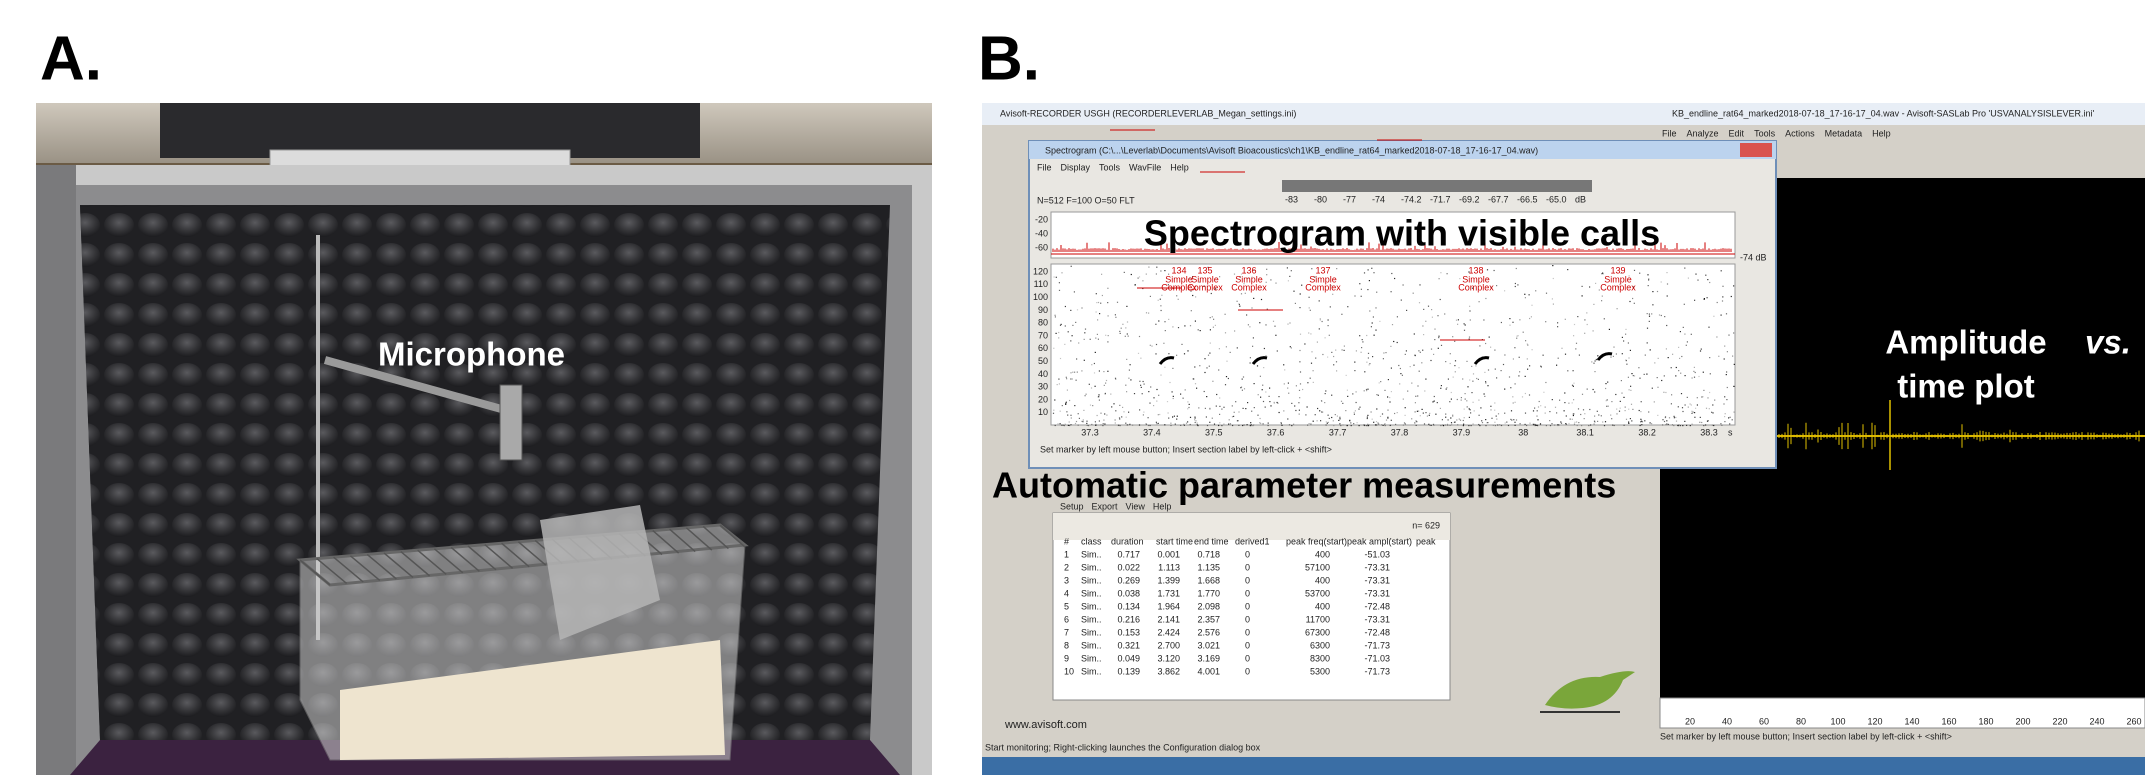  I want to click on menu-item: Edit, so click(1737, 133).